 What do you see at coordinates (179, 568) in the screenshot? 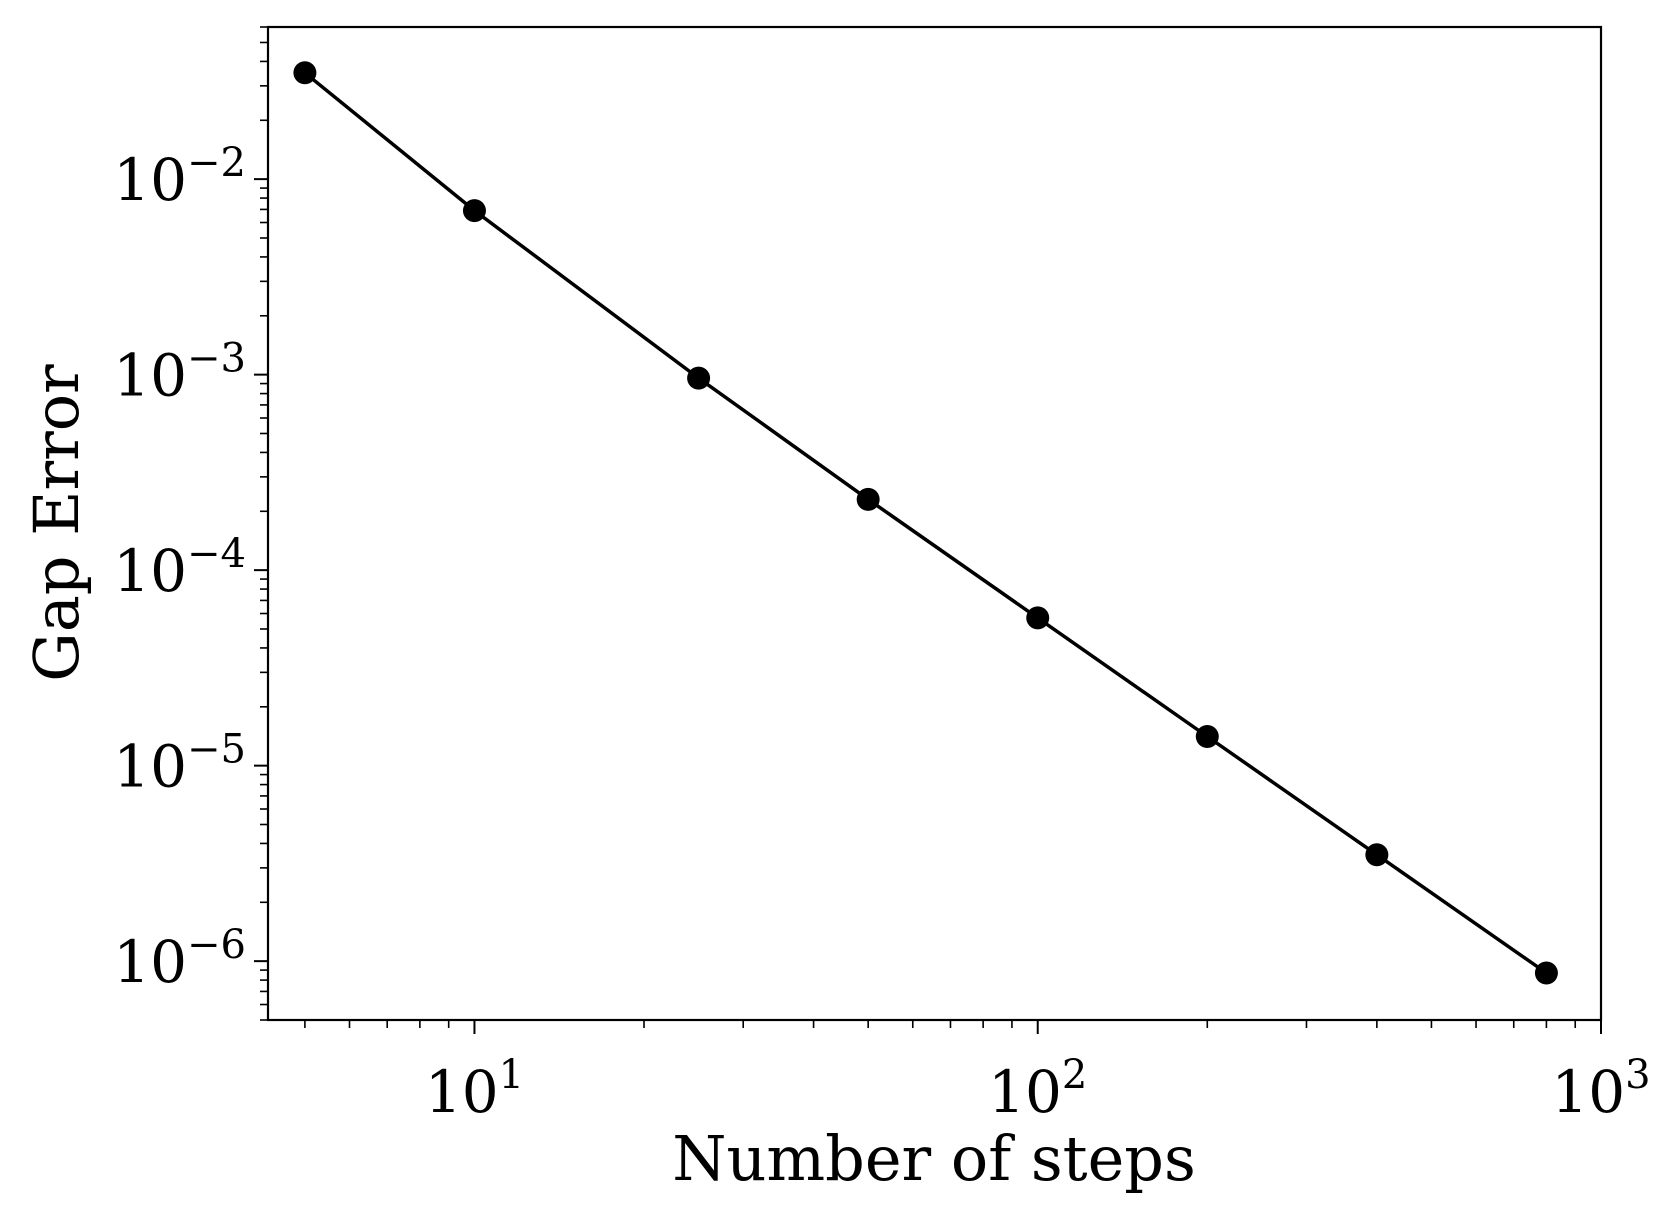
I see `y-tick-label: 10⁻⁴` at bounding box center [179, 568].